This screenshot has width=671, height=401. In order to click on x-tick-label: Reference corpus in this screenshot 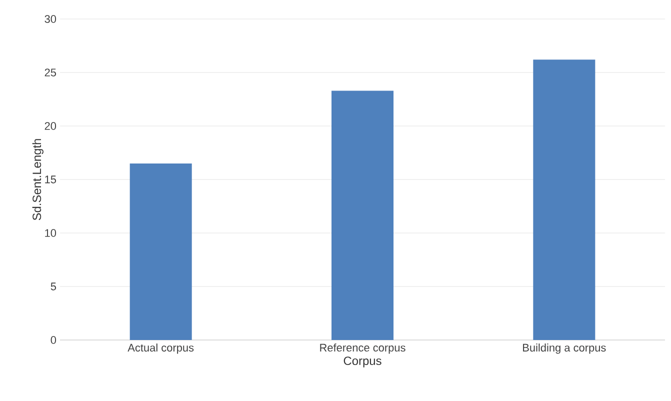, I will do `click(363, 349)`.